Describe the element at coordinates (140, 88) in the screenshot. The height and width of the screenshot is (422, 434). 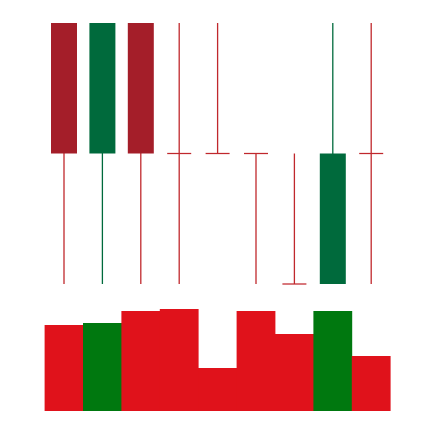
I see `candle-3-body` at that location.